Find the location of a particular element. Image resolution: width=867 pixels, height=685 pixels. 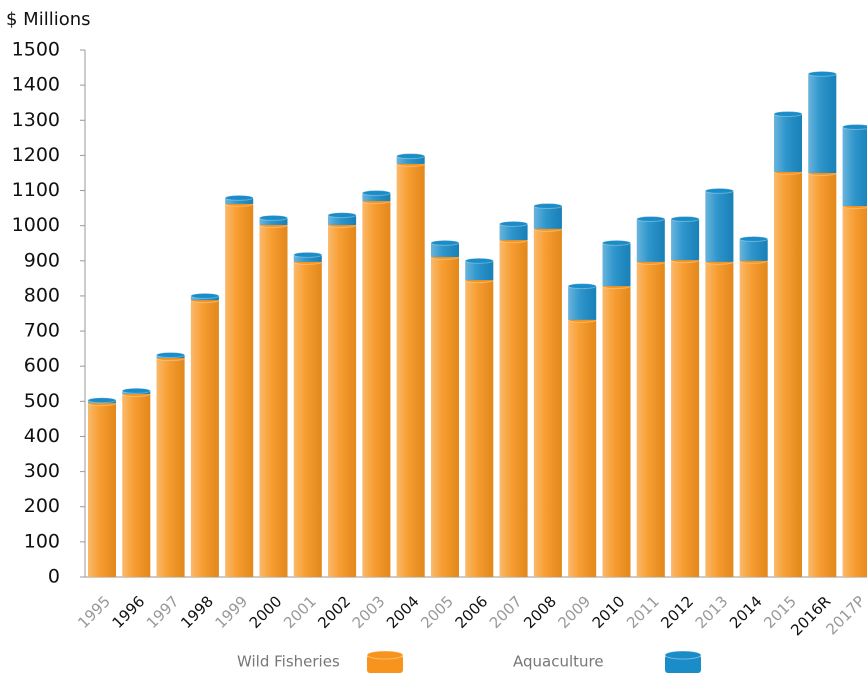

y-tick-label: 1000 is located at coordinates (36, 225).